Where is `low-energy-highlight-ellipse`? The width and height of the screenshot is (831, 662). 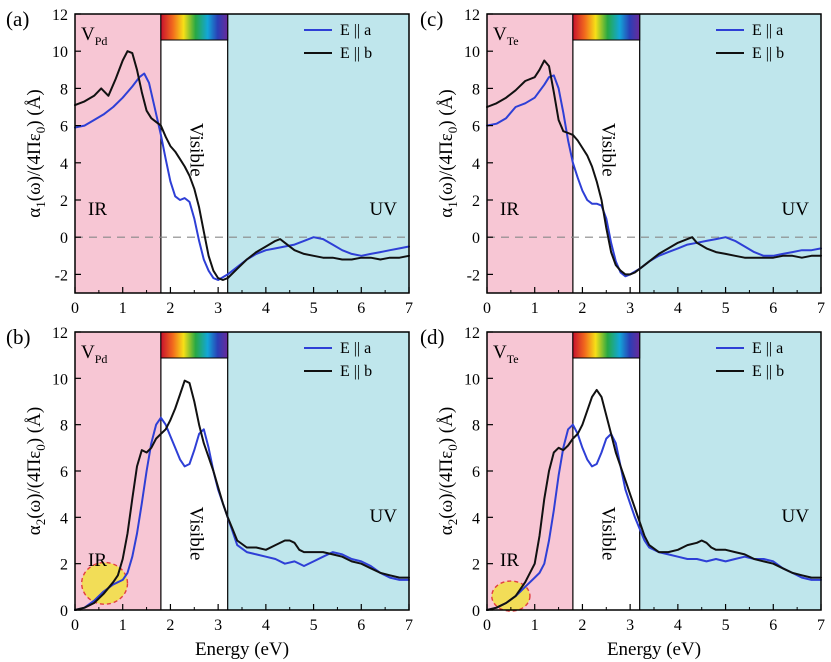
low-energy-highlight-ellipse is located at coordinates (104, 583).